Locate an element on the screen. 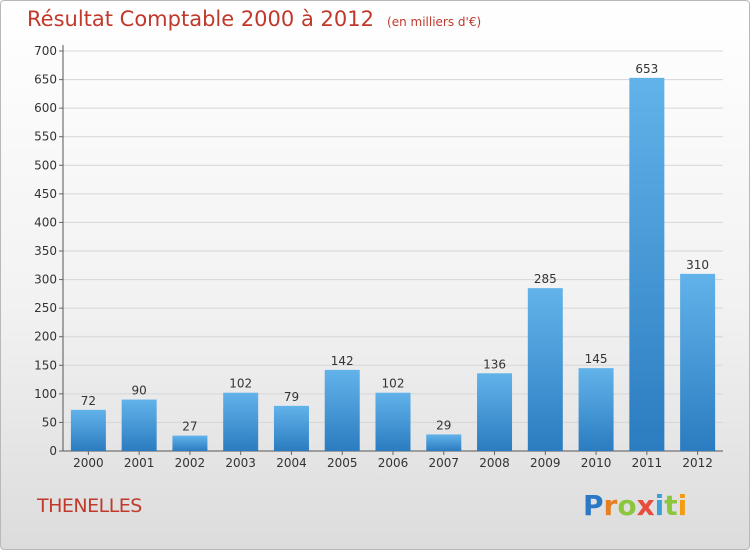  y-tick-label: 450 is located at coordinates (45, 194).